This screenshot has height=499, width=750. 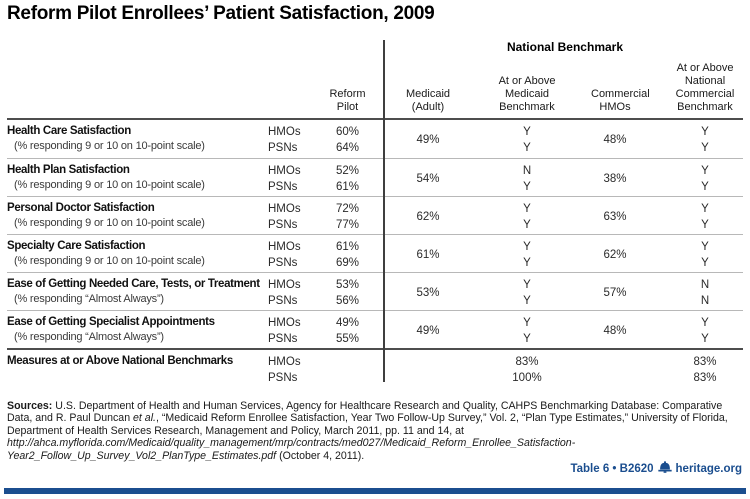 I want to click on commercial-value: 62%, so click(x=615, y=255).